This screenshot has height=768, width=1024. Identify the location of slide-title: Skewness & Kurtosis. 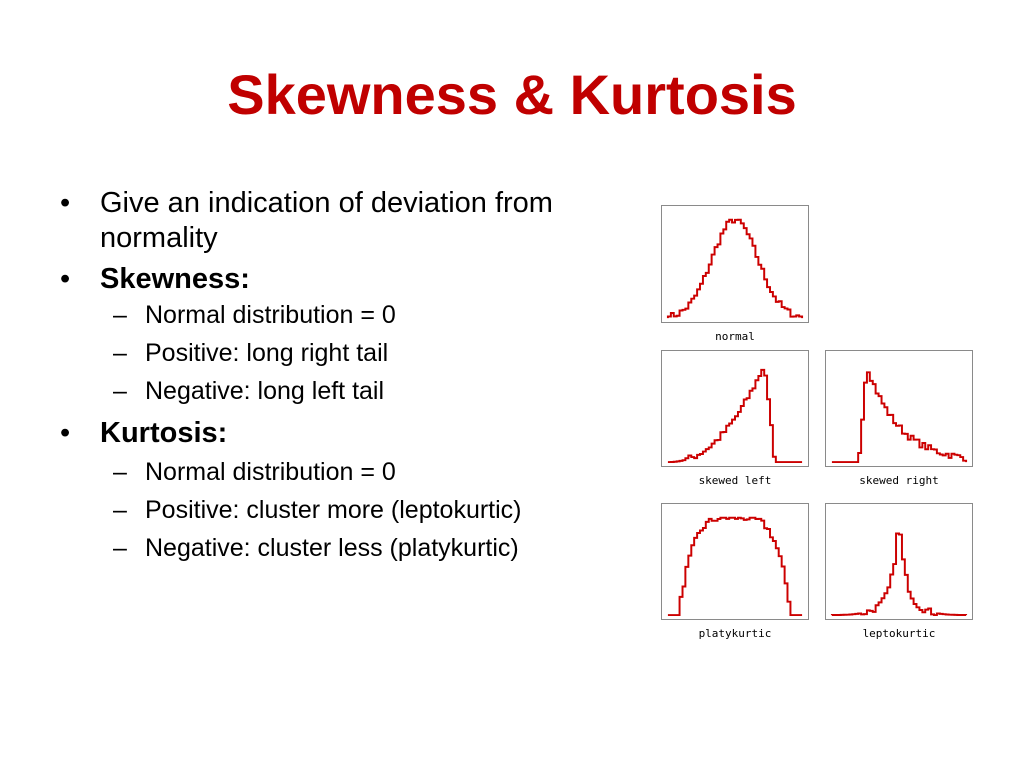
(512, 94).